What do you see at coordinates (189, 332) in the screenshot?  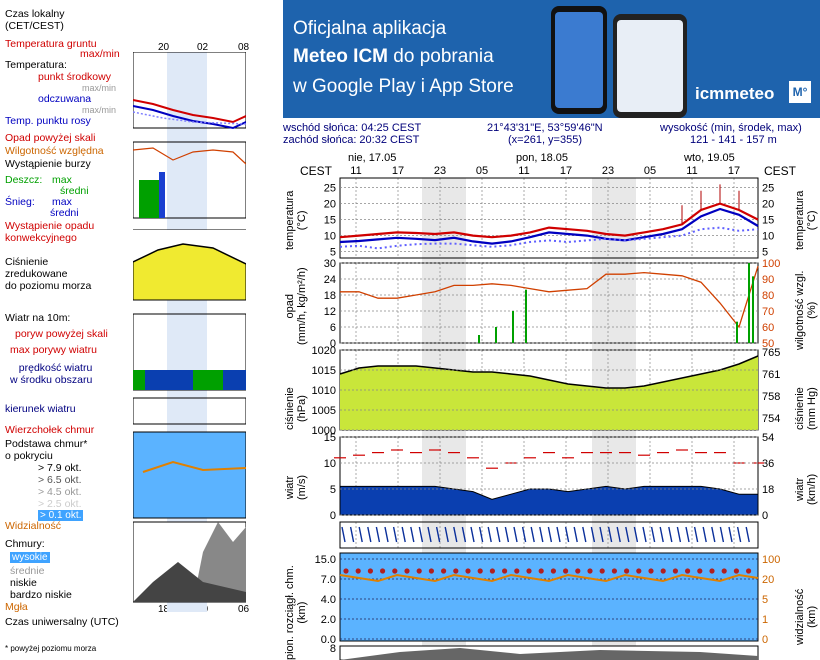 I see `legend-mini-panels` at bounding box center [189, 332].